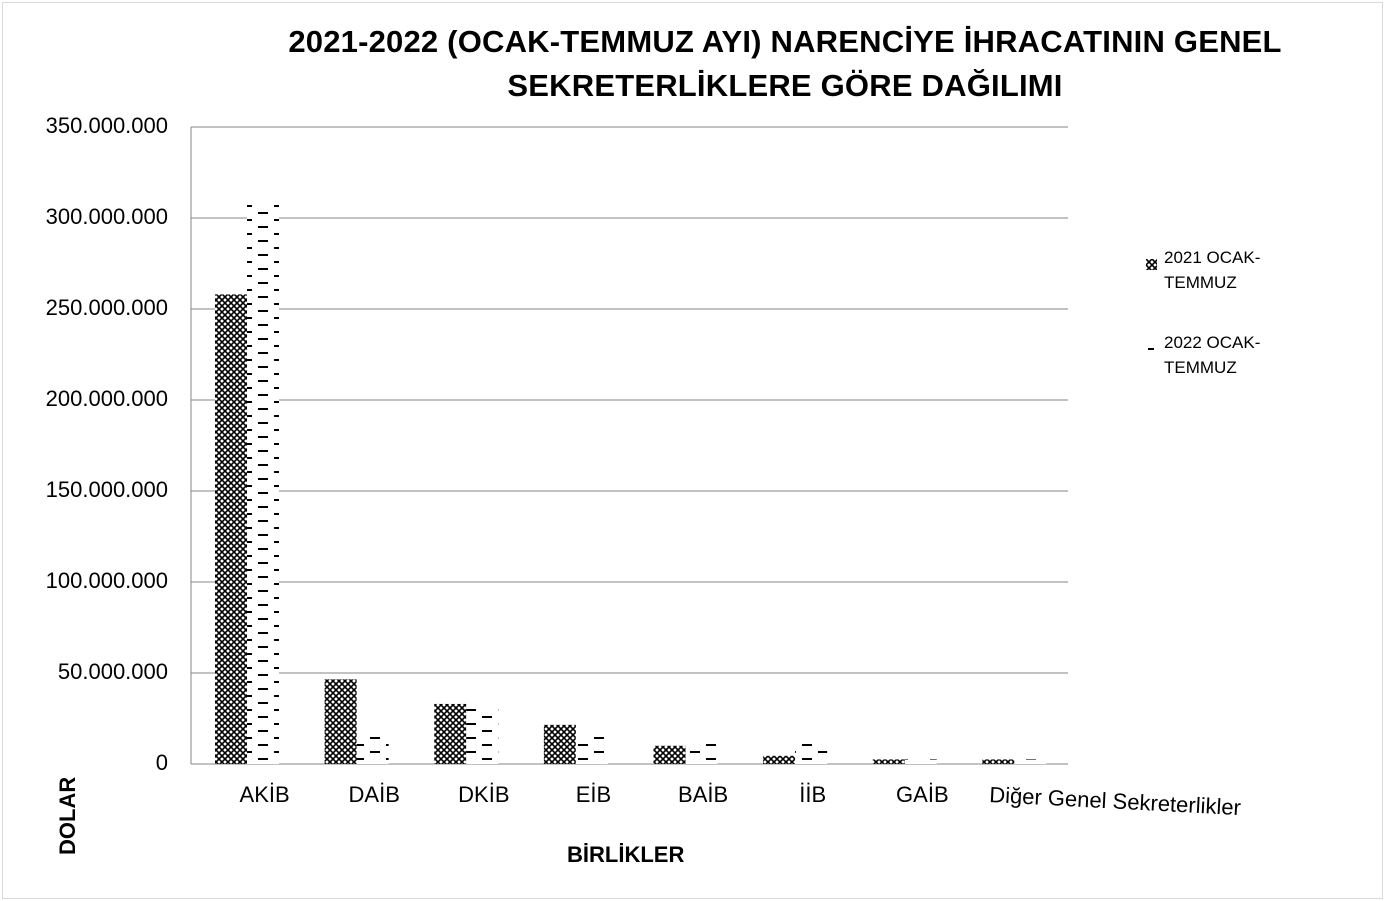 Image resolution: width=1387 pixels, height=901 pixels. I want to click on y-axis-label: DOLAR, so click(67, 815).